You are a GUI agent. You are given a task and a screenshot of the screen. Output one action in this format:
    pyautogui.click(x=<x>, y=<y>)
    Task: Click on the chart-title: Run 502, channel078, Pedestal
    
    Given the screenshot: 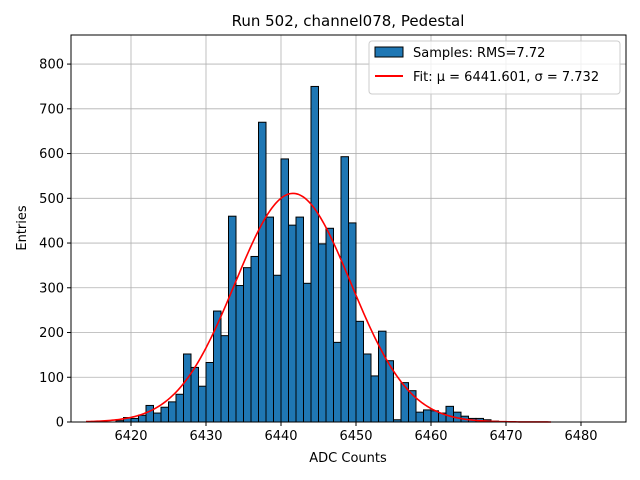 What is the action you would take?
    pyautogui.click(x=348, y=21)
    